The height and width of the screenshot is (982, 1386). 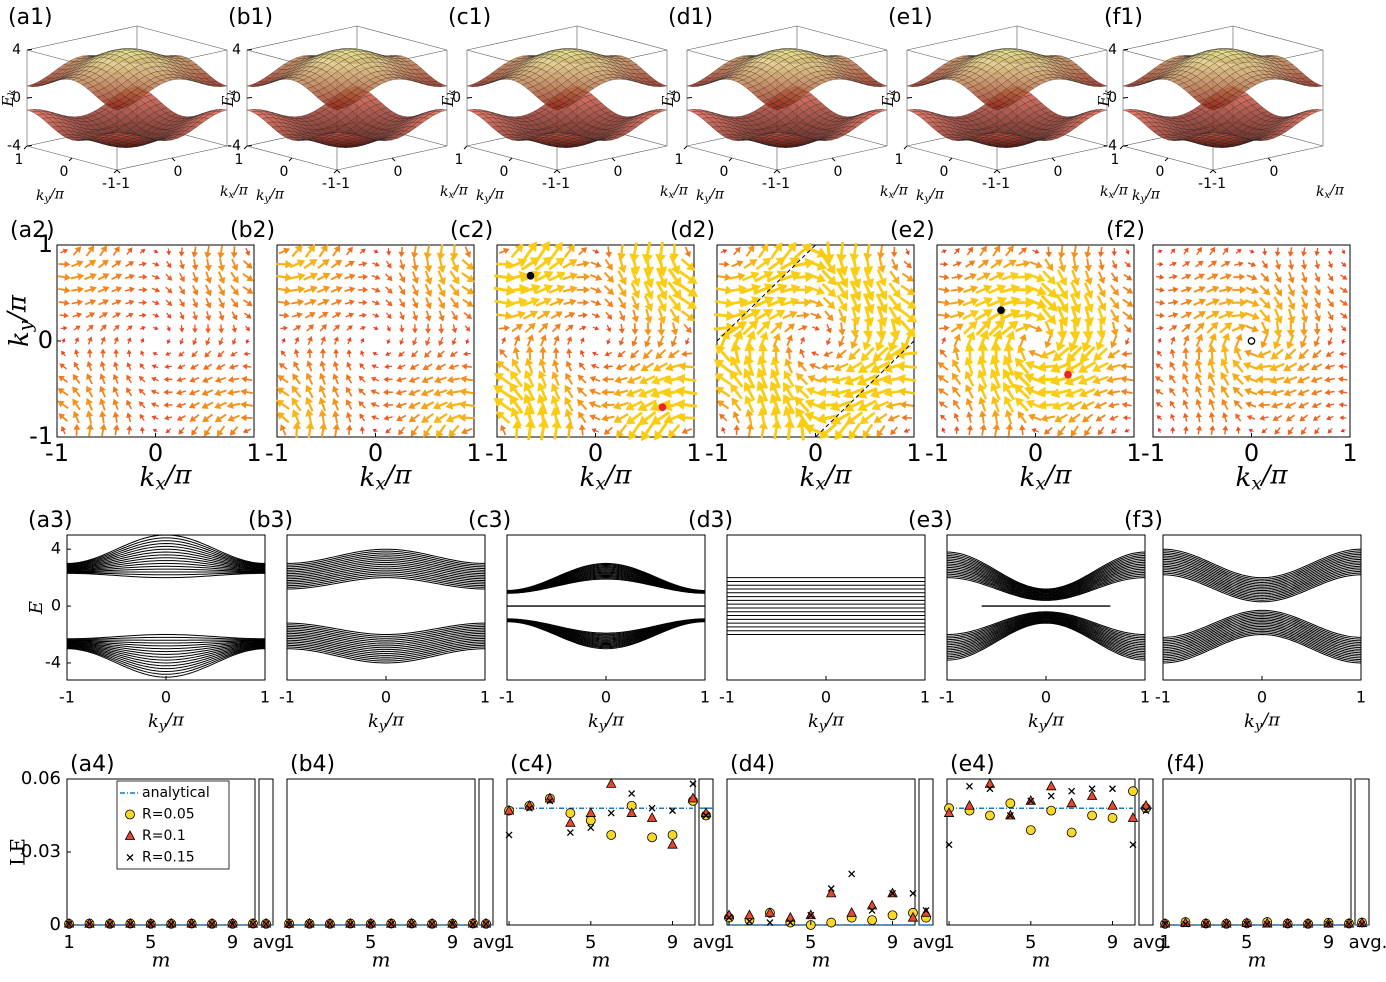 What do you see at coordinates (944, 172) in the screenshot?
I see `y-tick-label: 0` at bounding box center [944, 172].